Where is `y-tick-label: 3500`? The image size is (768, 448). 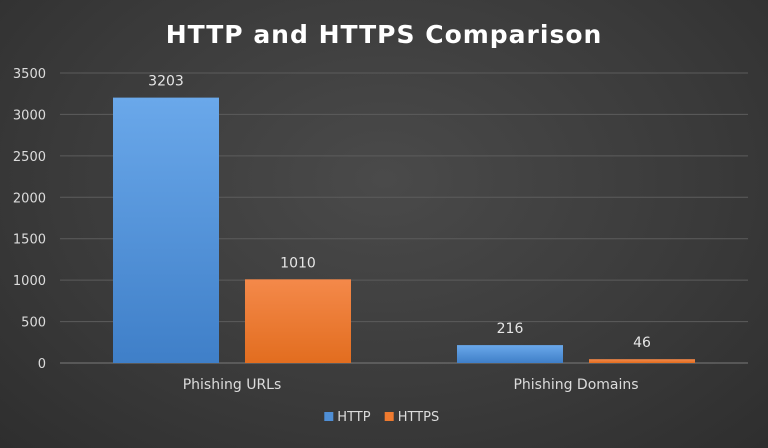 y-tick-label: 3500 is located at coordinates (29, 74).